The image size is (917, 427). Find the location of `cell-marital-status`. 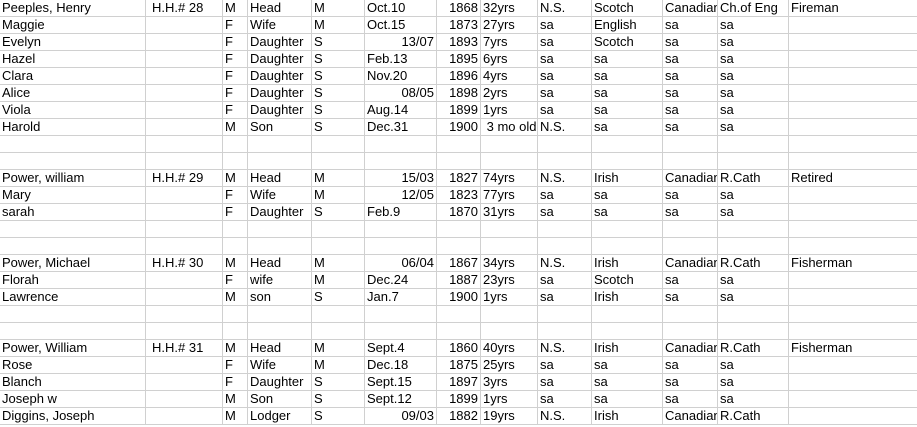

cell-marital-status is located at coordinates (338, 229).